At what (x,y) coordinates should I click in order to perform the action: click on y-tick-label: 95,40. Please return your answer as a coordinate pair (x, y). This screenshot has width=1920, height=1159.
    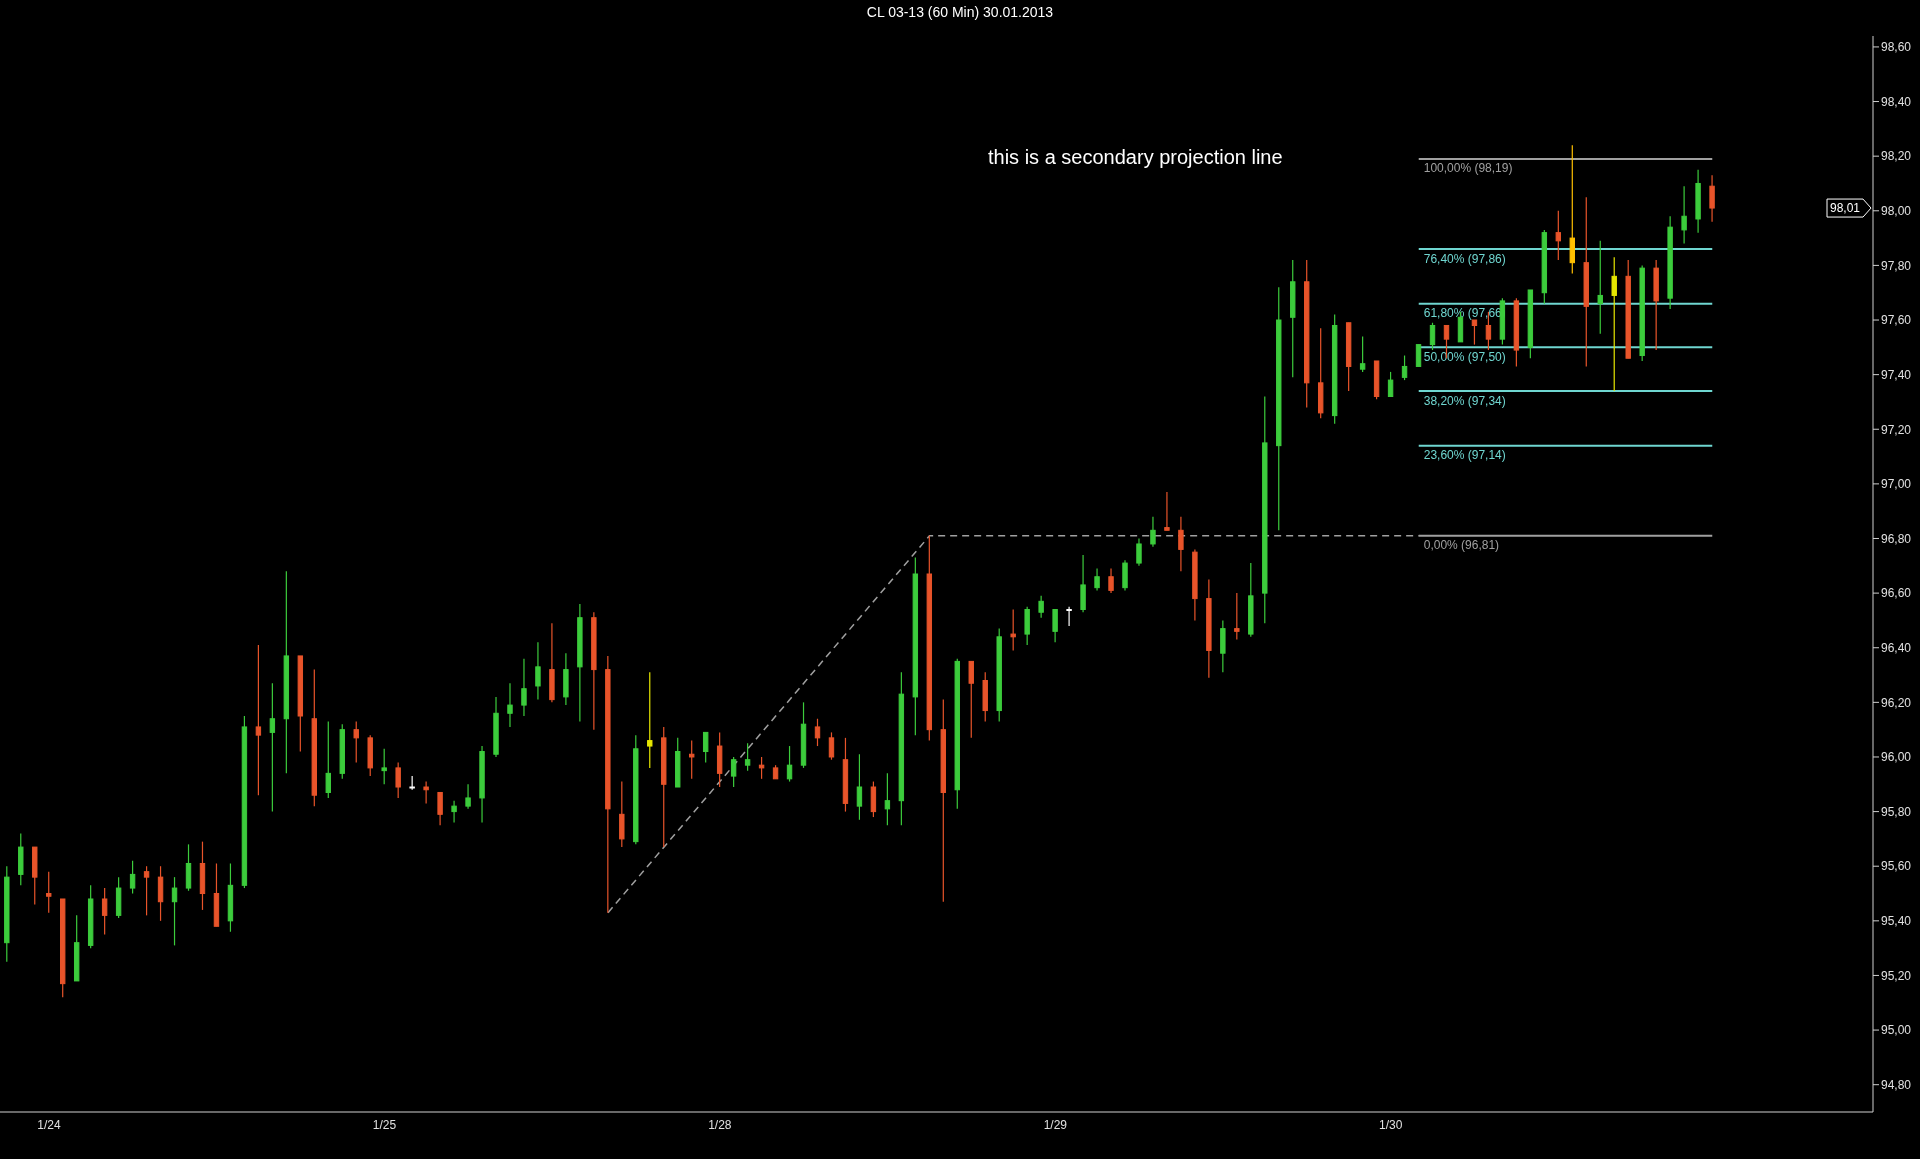
    Looking at the image, I should click on (1896, 921).